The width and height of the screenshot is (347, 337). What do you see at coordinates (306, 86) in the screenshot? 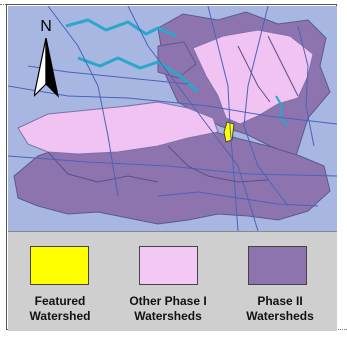
I see `road-i` at bounding box center [306, 86].